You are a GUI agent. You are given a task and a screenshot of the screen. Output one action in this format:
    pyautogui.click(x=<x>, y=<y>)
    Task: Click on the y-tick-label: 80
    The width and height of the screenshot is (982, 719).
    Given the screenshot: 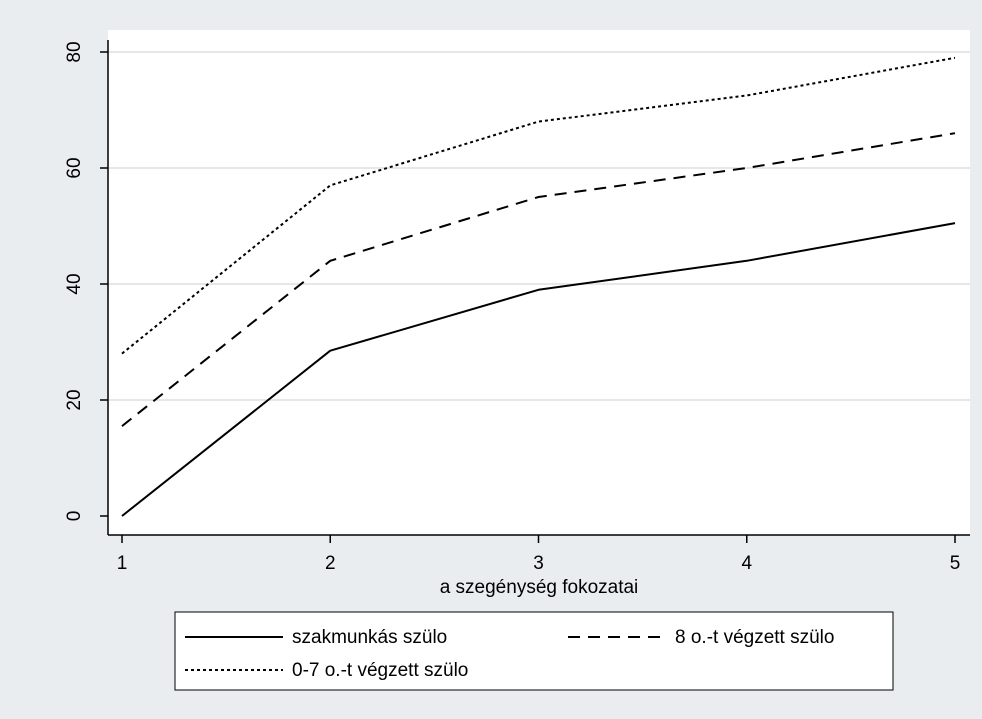 What is the action you would take?
    pyautogui.click(x=74, y=51)
    